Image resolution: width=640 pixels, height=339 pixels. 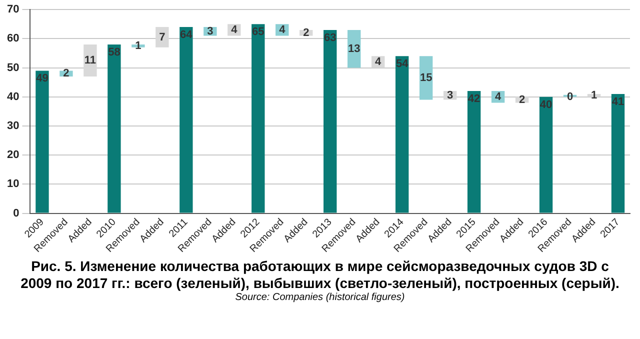 What do you see at coordinates (13, 68) in the screenshot?
I see `y-tick-label: 50` at bounding box center [13, 68].